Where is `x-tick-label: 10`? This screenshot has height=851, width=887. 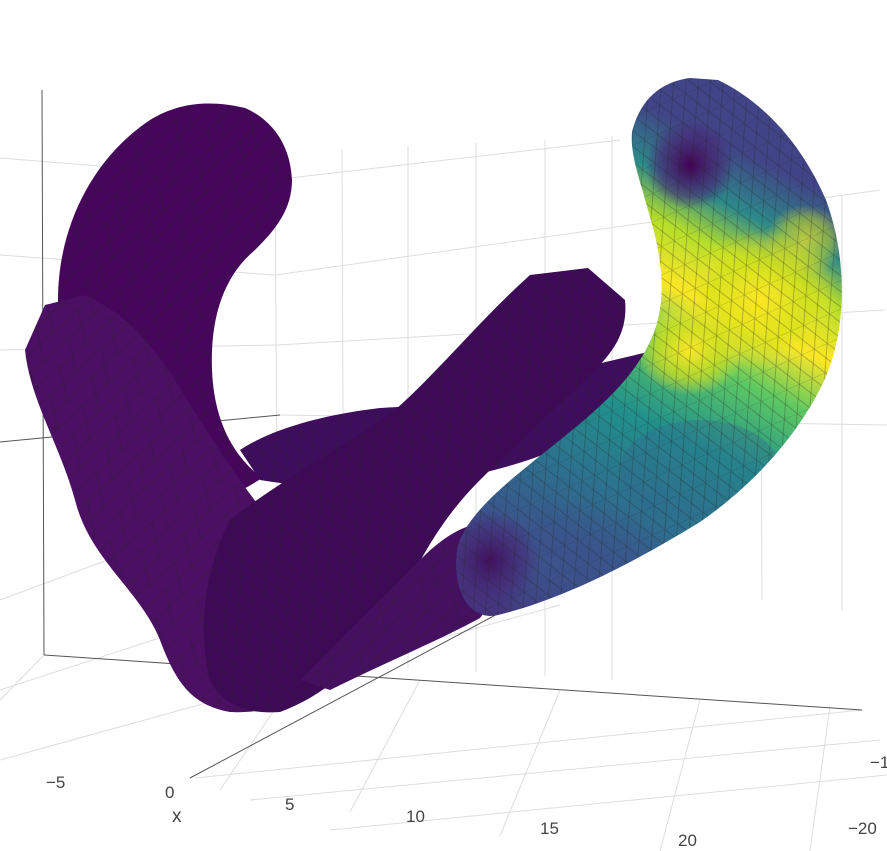 x-tick-label: 10 is located at coordinates (415, 816).